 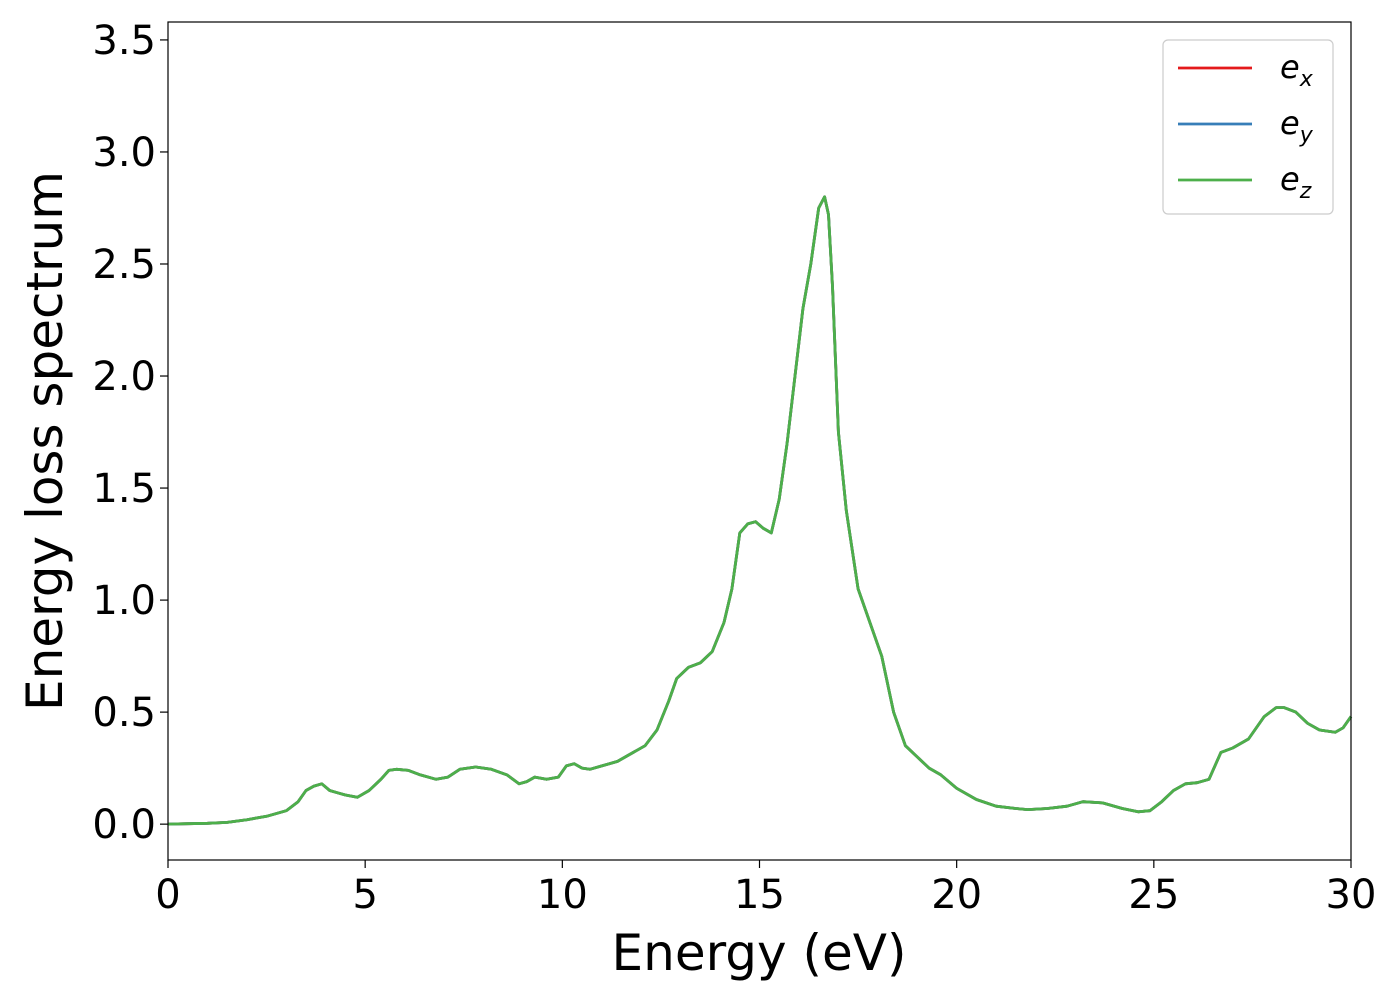 I want to click on y-tick-label: 3.0, so click(x=124, y=153).